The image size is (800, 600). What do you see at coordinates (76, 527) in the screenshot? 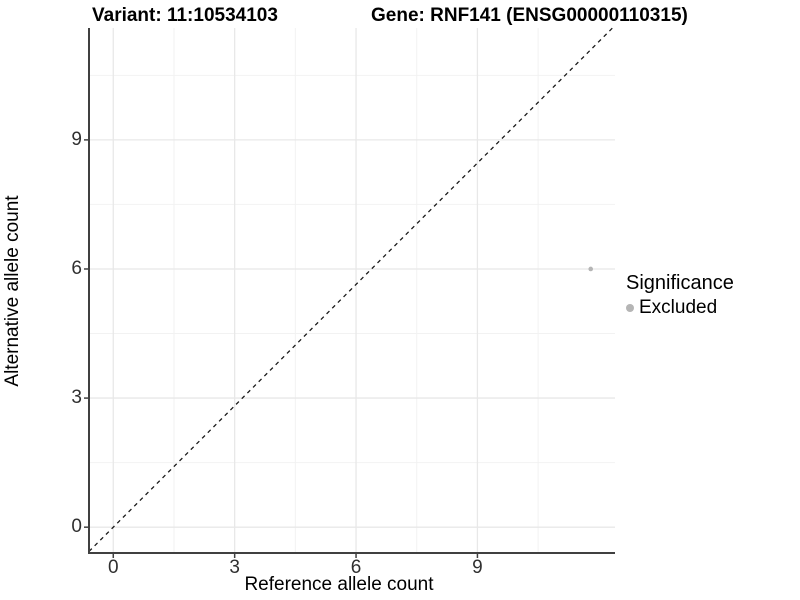
I see `y-tick-label: 0` at bounding box center [76, 527].